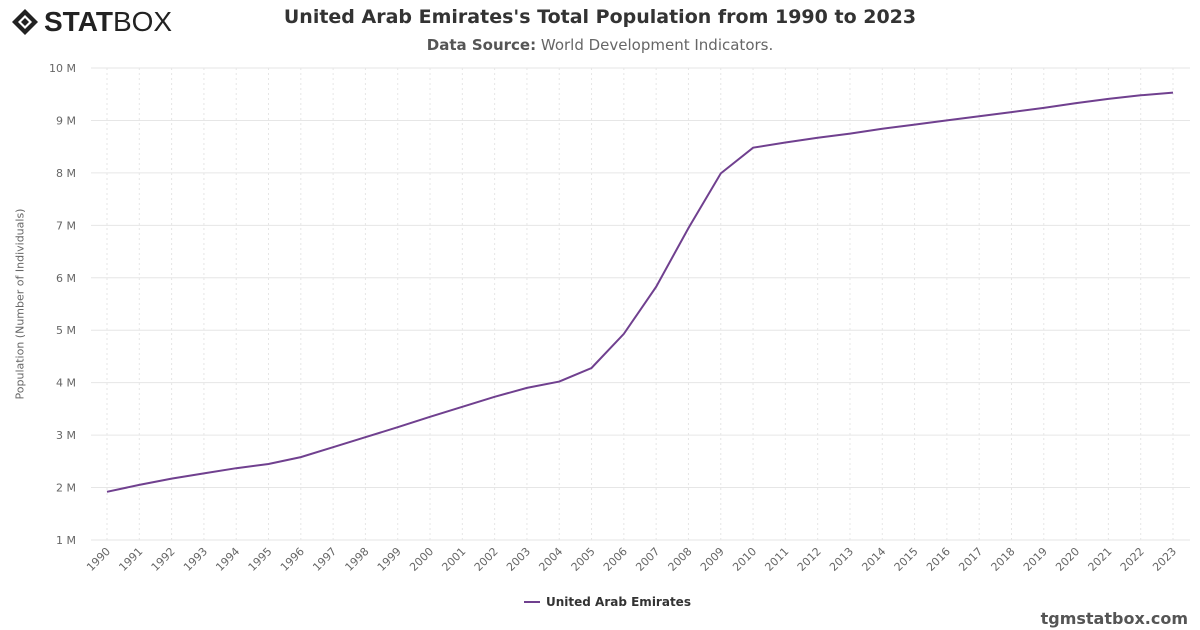 The height and width of the screenshot is (630, 1200). What do you see at coordinates (163, 559) in the screenshot?
I see `x-tick-label: 1992` at bounding box center [163, 559].